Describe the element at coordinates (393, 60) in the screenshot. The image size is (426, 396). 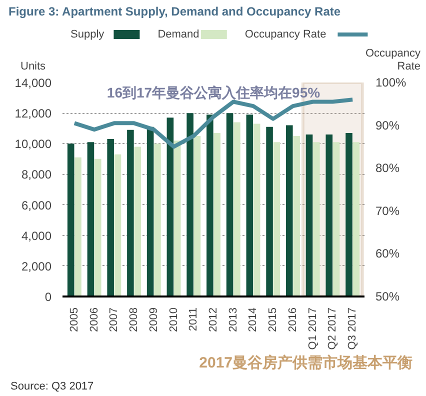
I see `y2-axis-title: Occupancy Rate` at that location.